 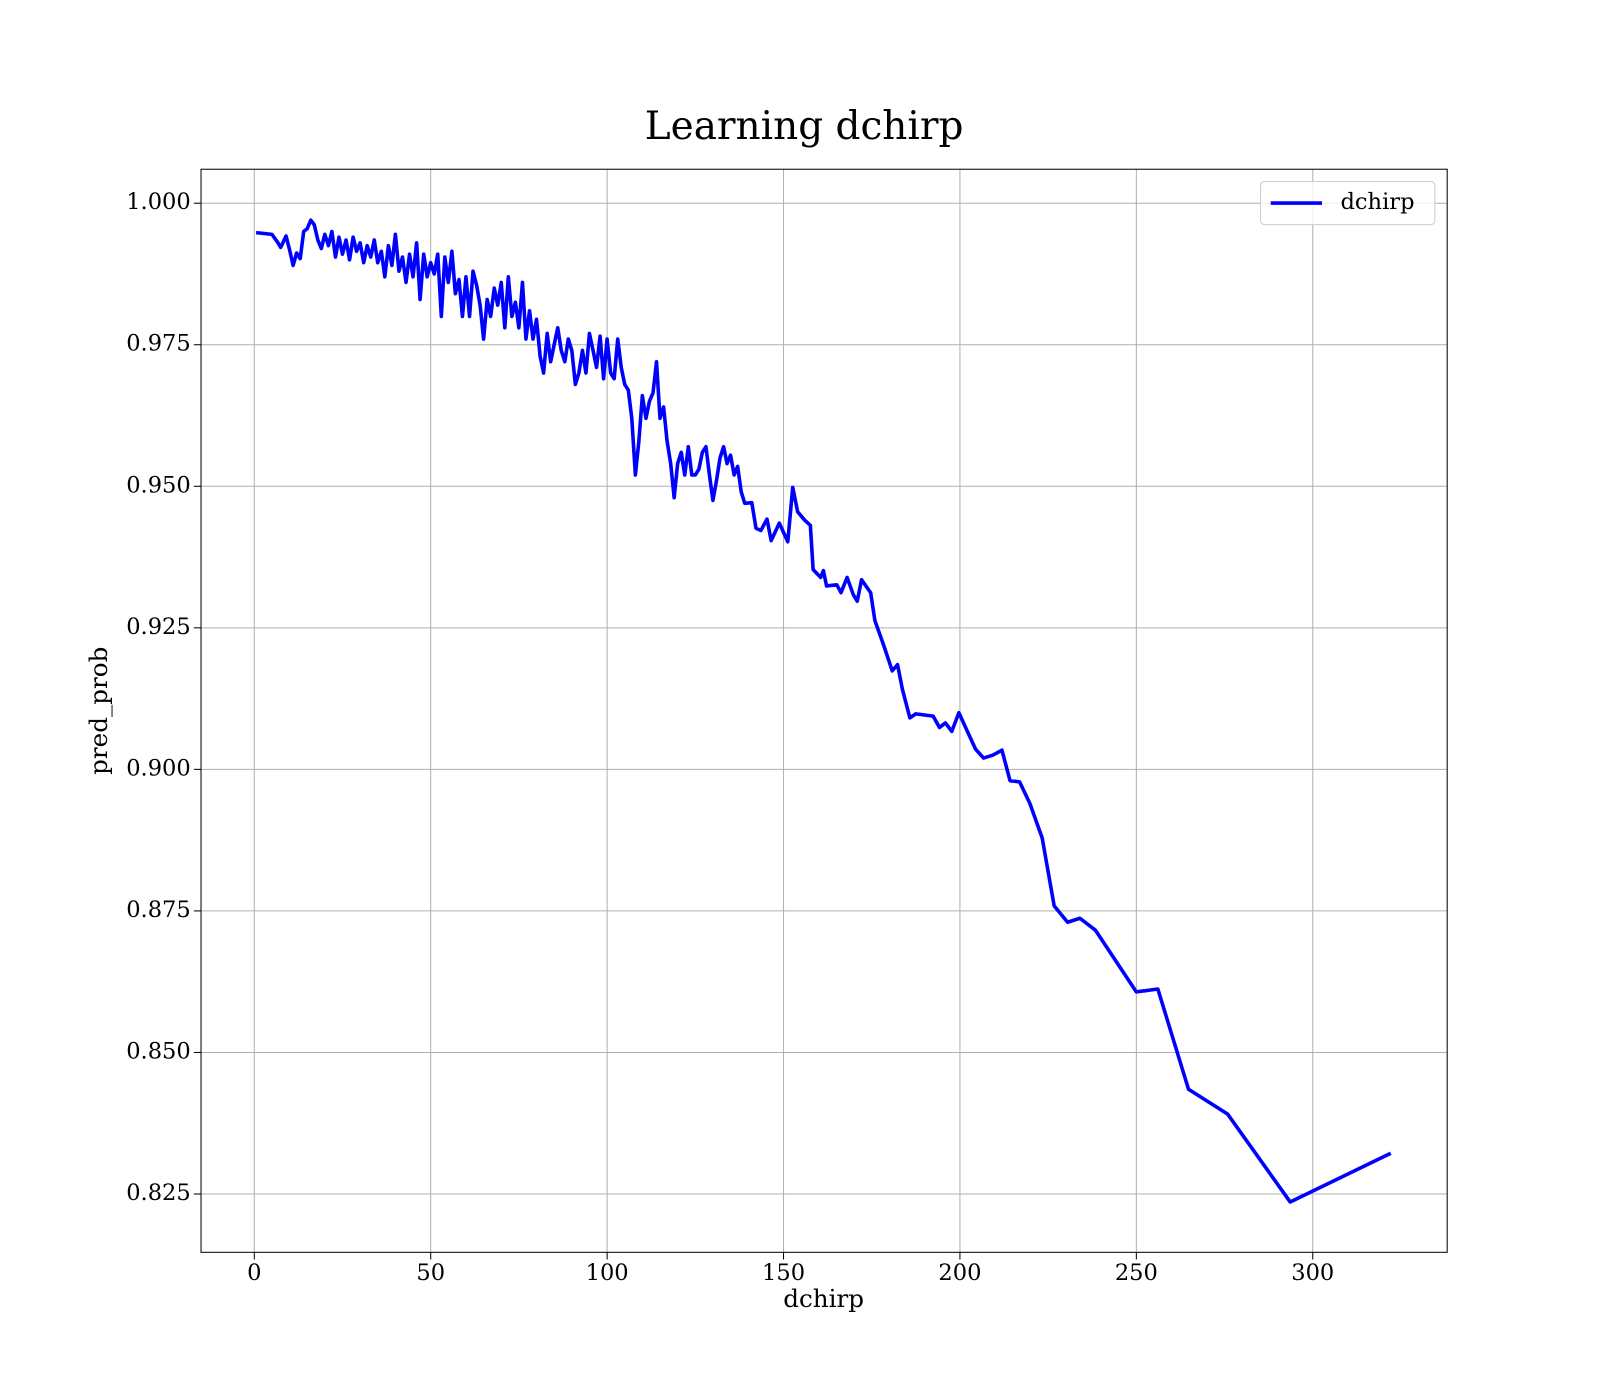 I want to click on y-tick-label: 0.900, so click(x=158, y=768).